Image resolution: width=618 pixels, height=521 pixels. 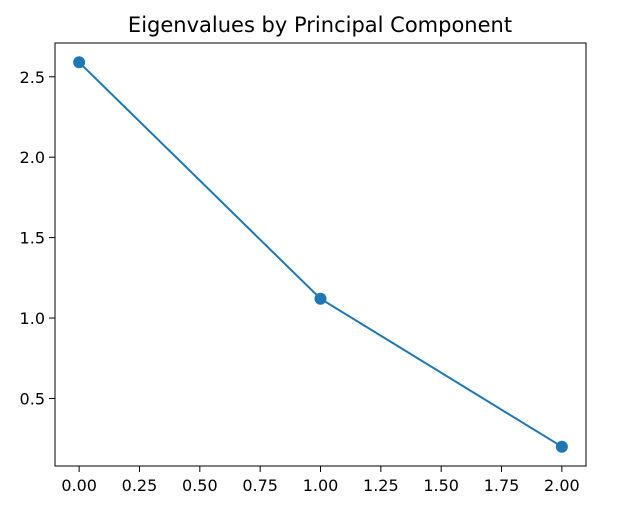 What do you see at coordinates (140, 485) in the screenshot?
I see `x-tick-label: 0.25` at bounding box center [140, 485].